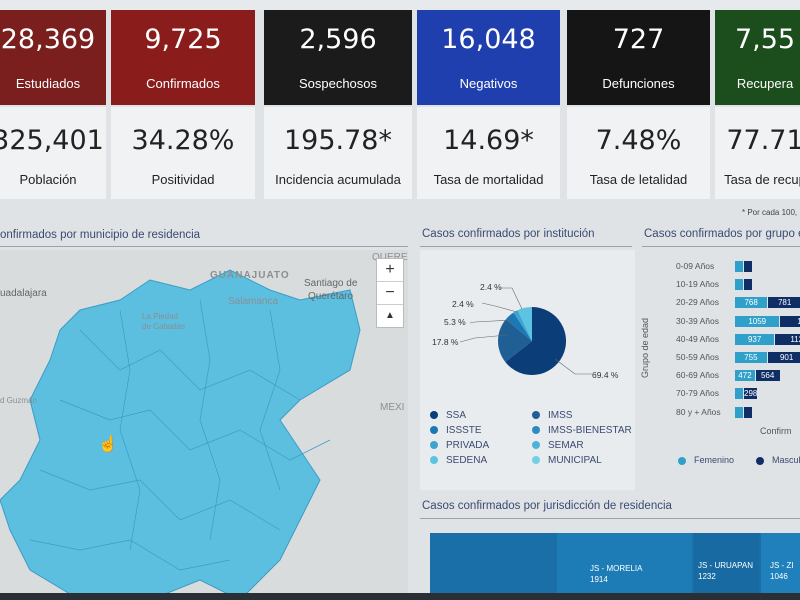 Image resolution: width=800 pixels, height=600 pixels. I want to click on stat-value: 16,048, so click(488, 39).